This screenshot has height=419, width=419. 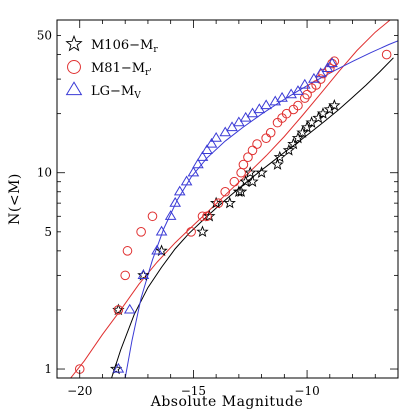 I want to click on x-tick-label: −15, so click(x=193, y=391).